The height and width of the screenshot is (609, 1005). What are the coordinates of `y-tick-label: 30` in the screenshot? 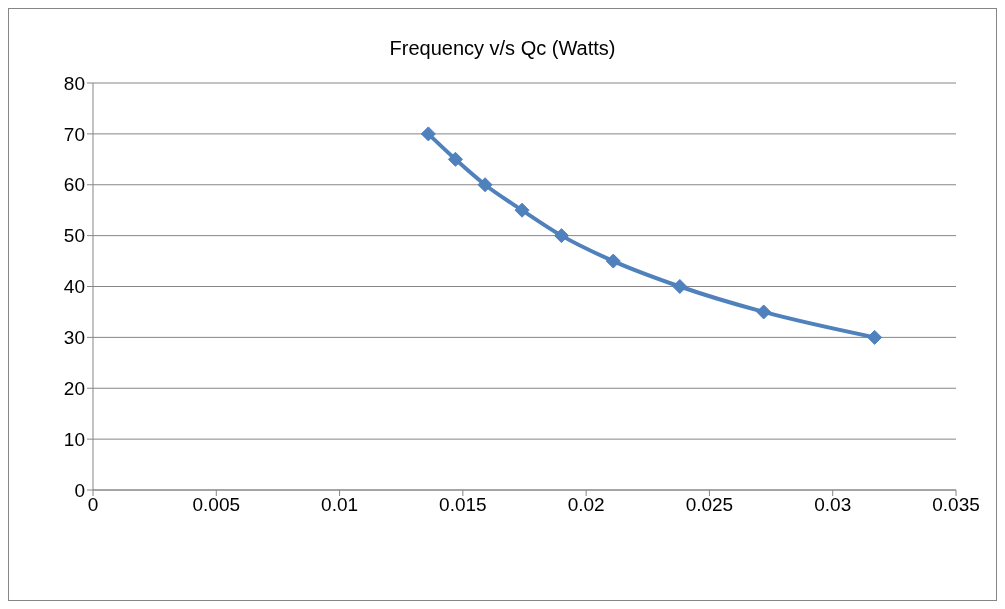 It's located at (74, 338).